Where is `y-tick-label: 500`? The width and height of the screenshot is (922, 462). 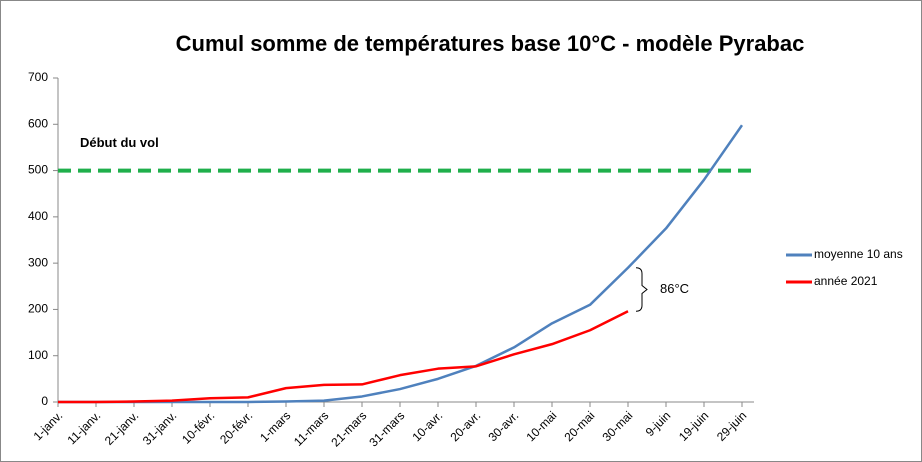
y-tick-label: 500 is located at coordinates (38, 170).